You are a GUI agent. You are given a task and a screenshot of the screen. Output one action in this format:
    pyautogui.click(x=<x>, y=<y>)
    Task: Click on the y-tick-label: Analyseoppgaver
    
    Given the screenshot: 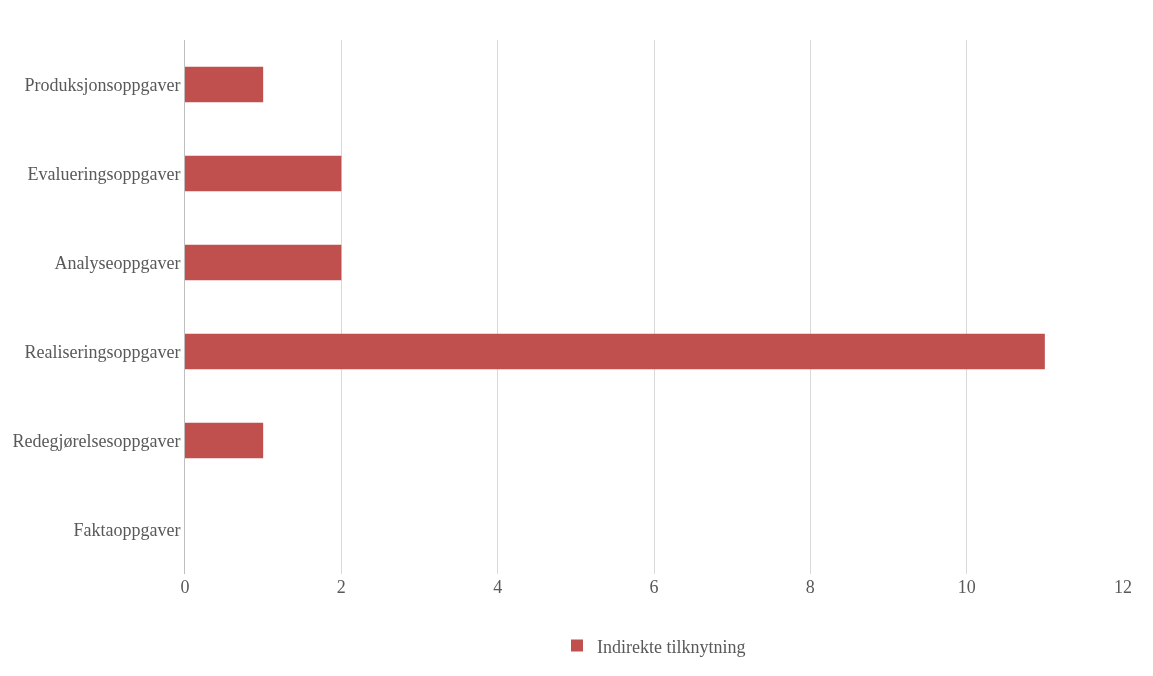 What is the action you would take?
    pyautogui.click(x=117, y=262)
    